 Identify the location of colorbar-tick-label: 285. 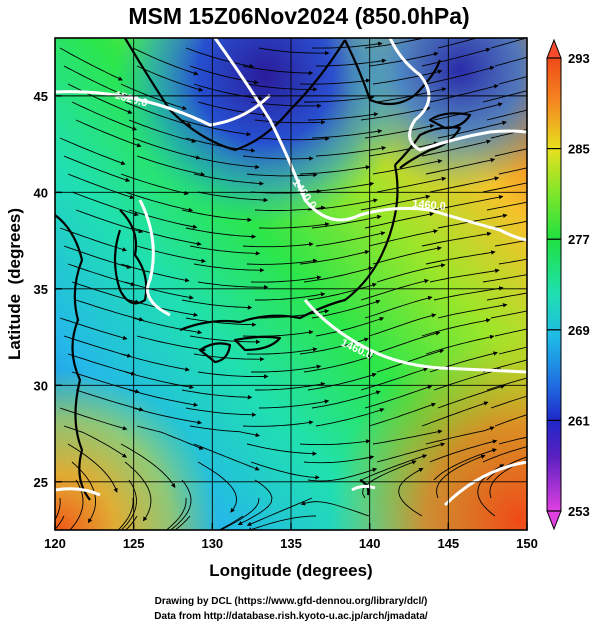
(579, 149).